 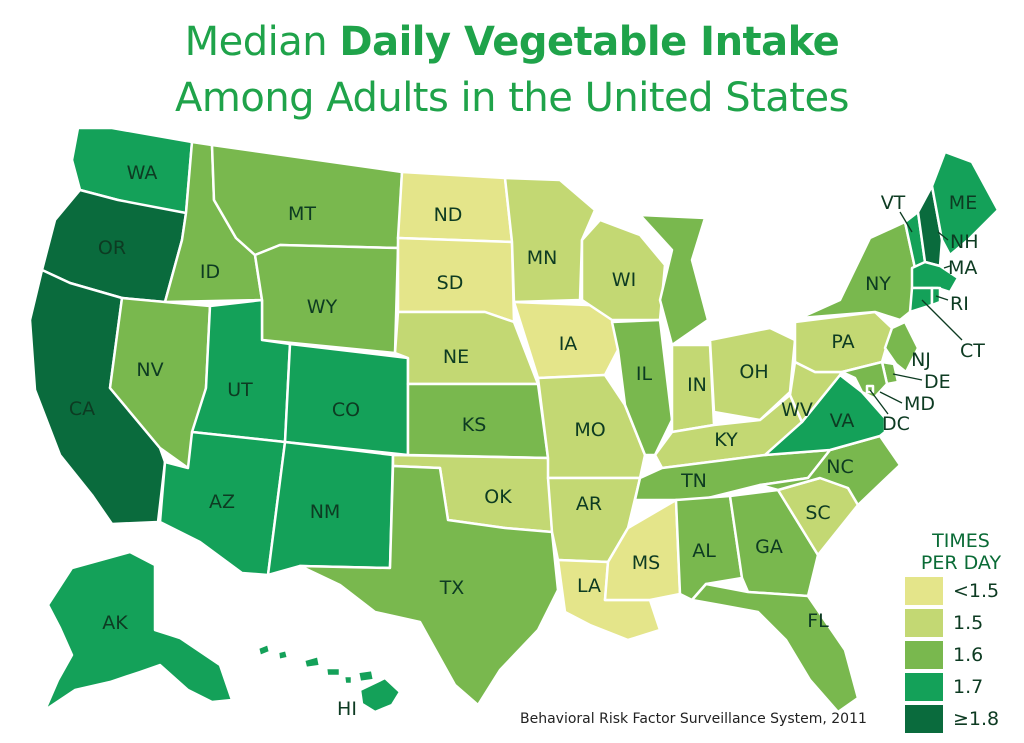 I want to click on label-ky: KY, so click(x=726, y=440).